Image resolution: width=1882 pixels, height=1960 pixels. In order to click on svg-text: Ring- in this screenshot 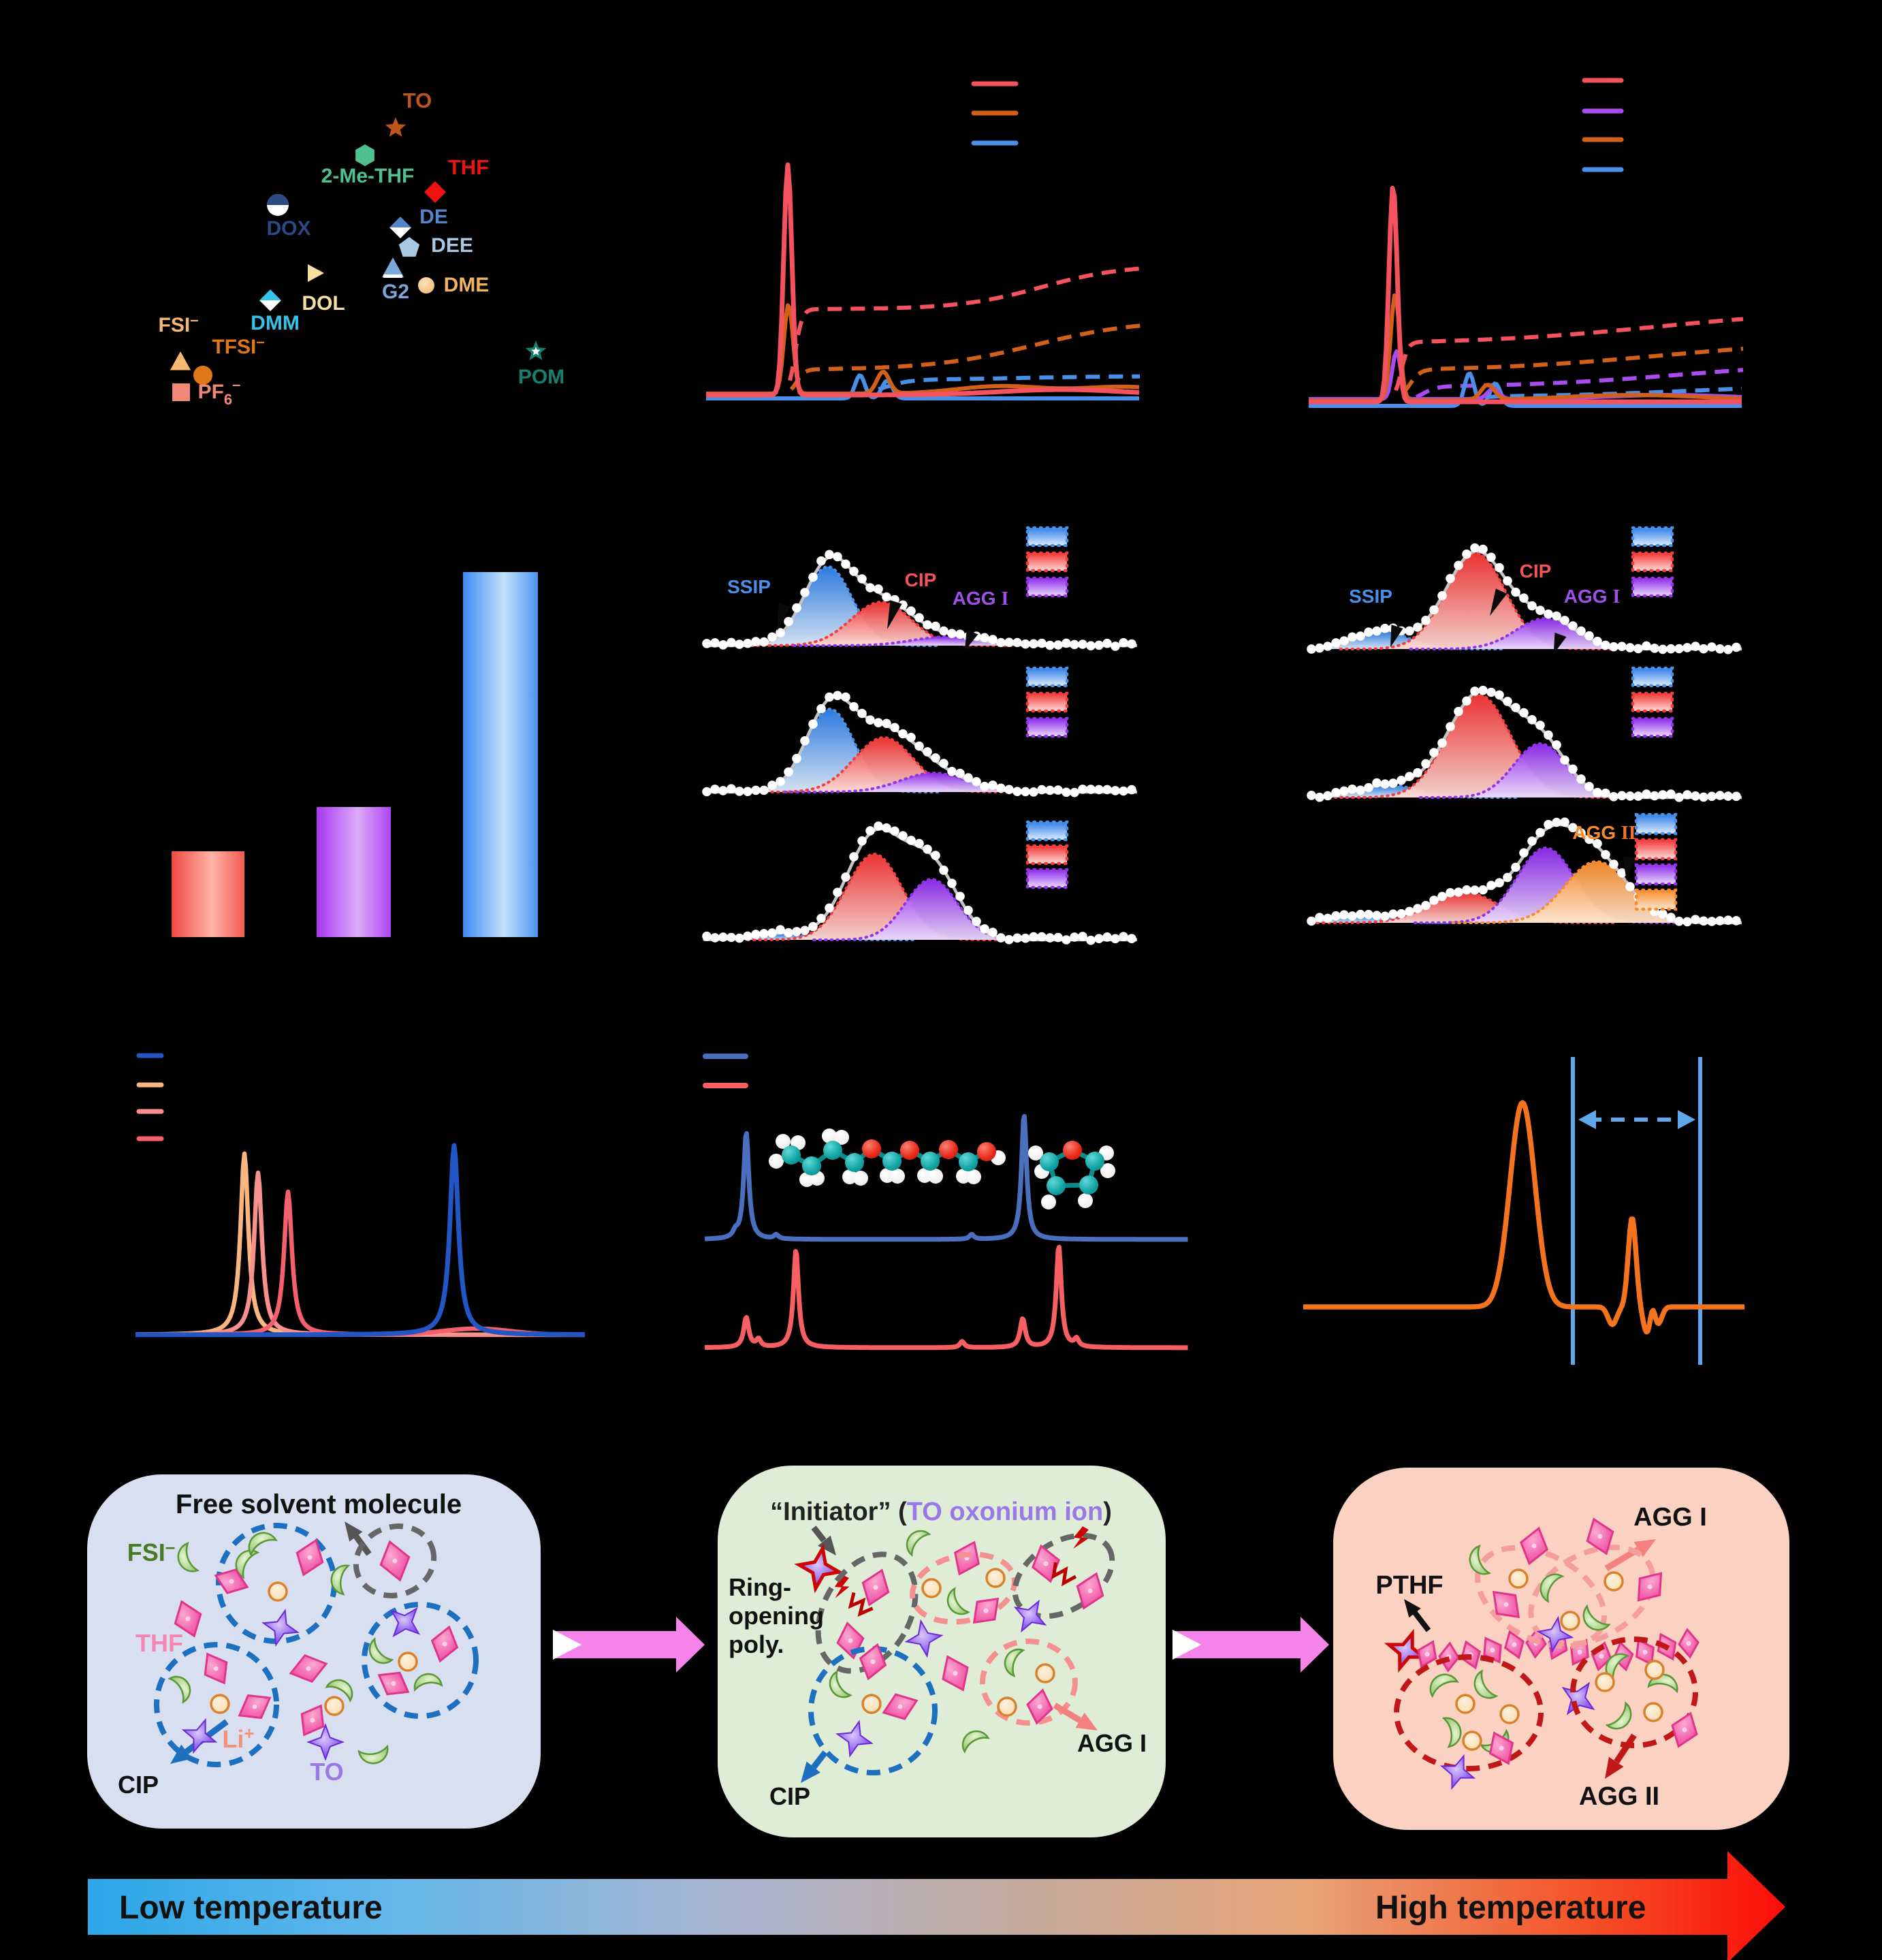, I will do `click(760, 1587)`.